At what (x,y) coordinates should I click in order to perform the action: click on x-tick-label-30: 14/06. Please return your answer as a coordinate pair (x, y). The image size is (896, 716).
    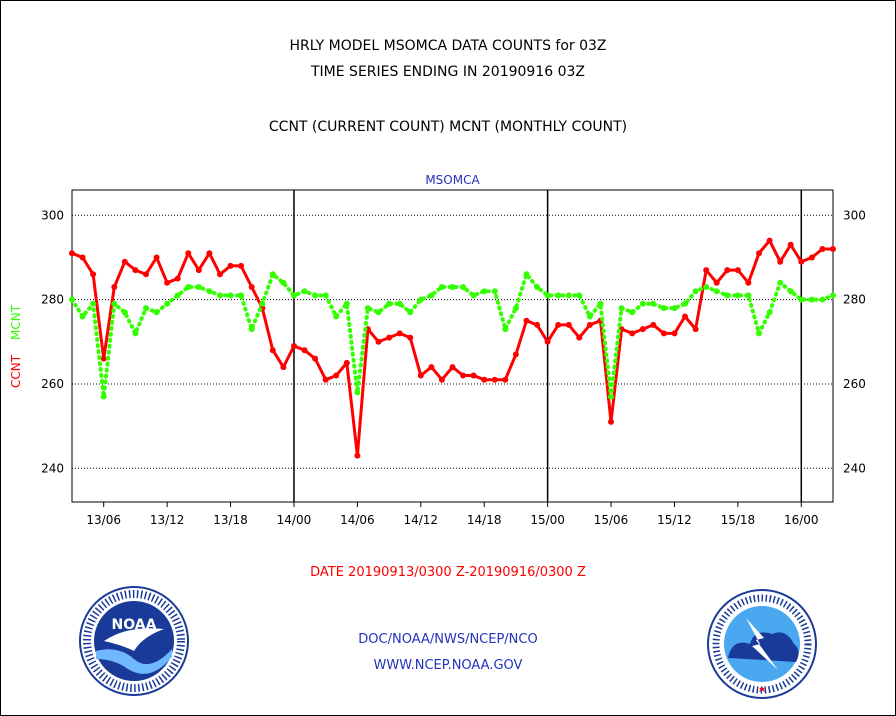
    Looking at the image, I should click on (357, 520).